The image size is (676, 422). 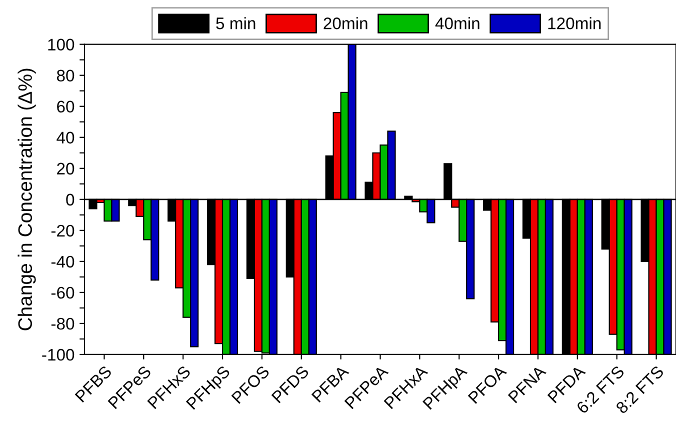 I want to click on legend-label: 5 min, so click(x=236, y=23).